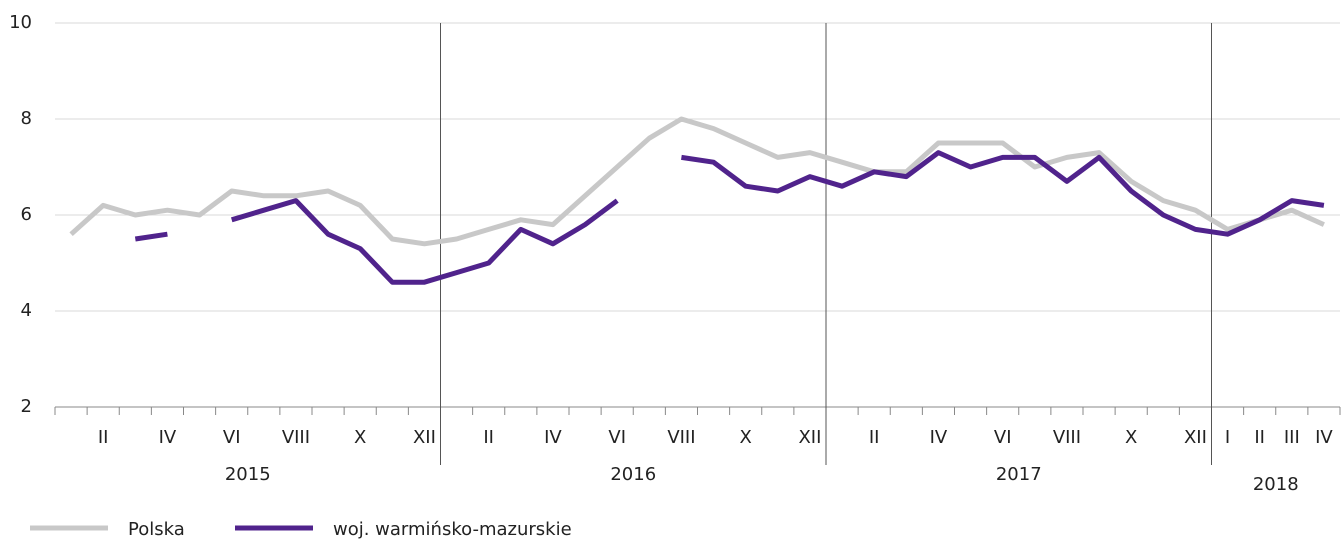 This screenshot has height=541, width=1344. I want to click on y-tick-label: 2, so click(26, 406).